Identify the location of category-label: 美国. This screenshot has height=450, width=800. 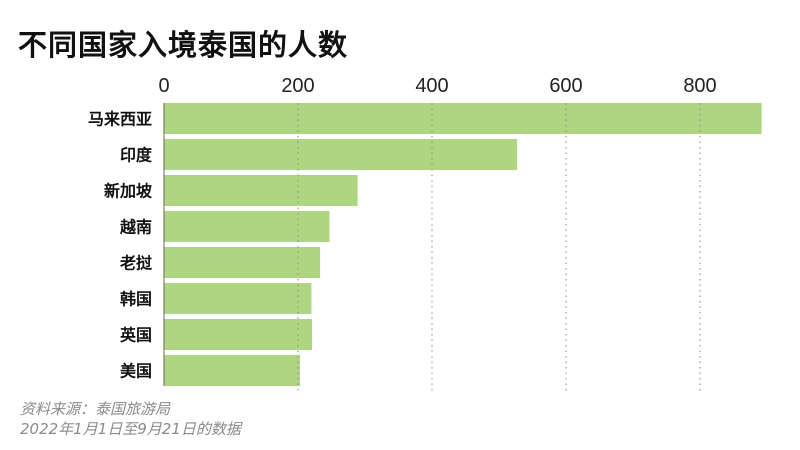
(136, 371).